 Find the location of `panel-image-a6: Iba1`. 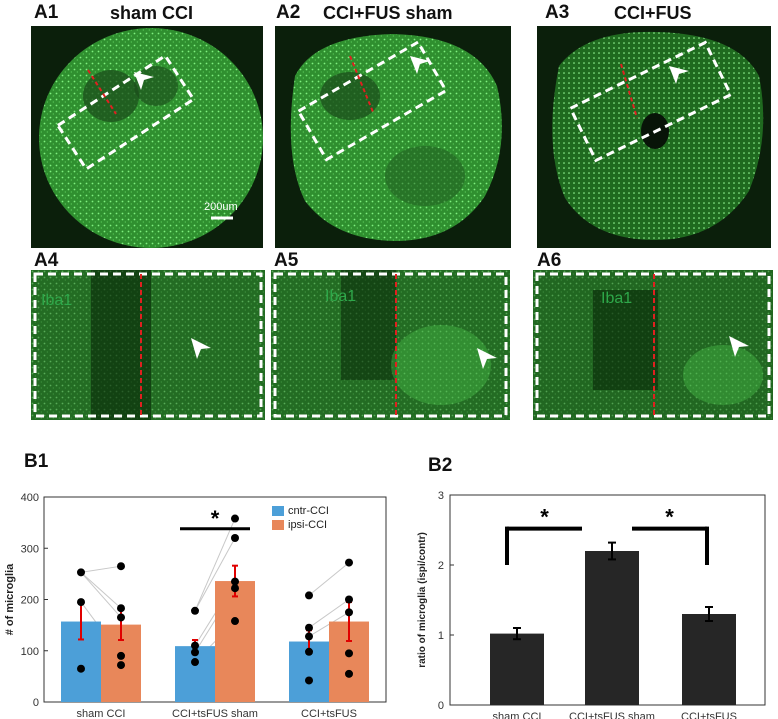

panel-image-a6: Iba1 is located at coordinates (653, 345).